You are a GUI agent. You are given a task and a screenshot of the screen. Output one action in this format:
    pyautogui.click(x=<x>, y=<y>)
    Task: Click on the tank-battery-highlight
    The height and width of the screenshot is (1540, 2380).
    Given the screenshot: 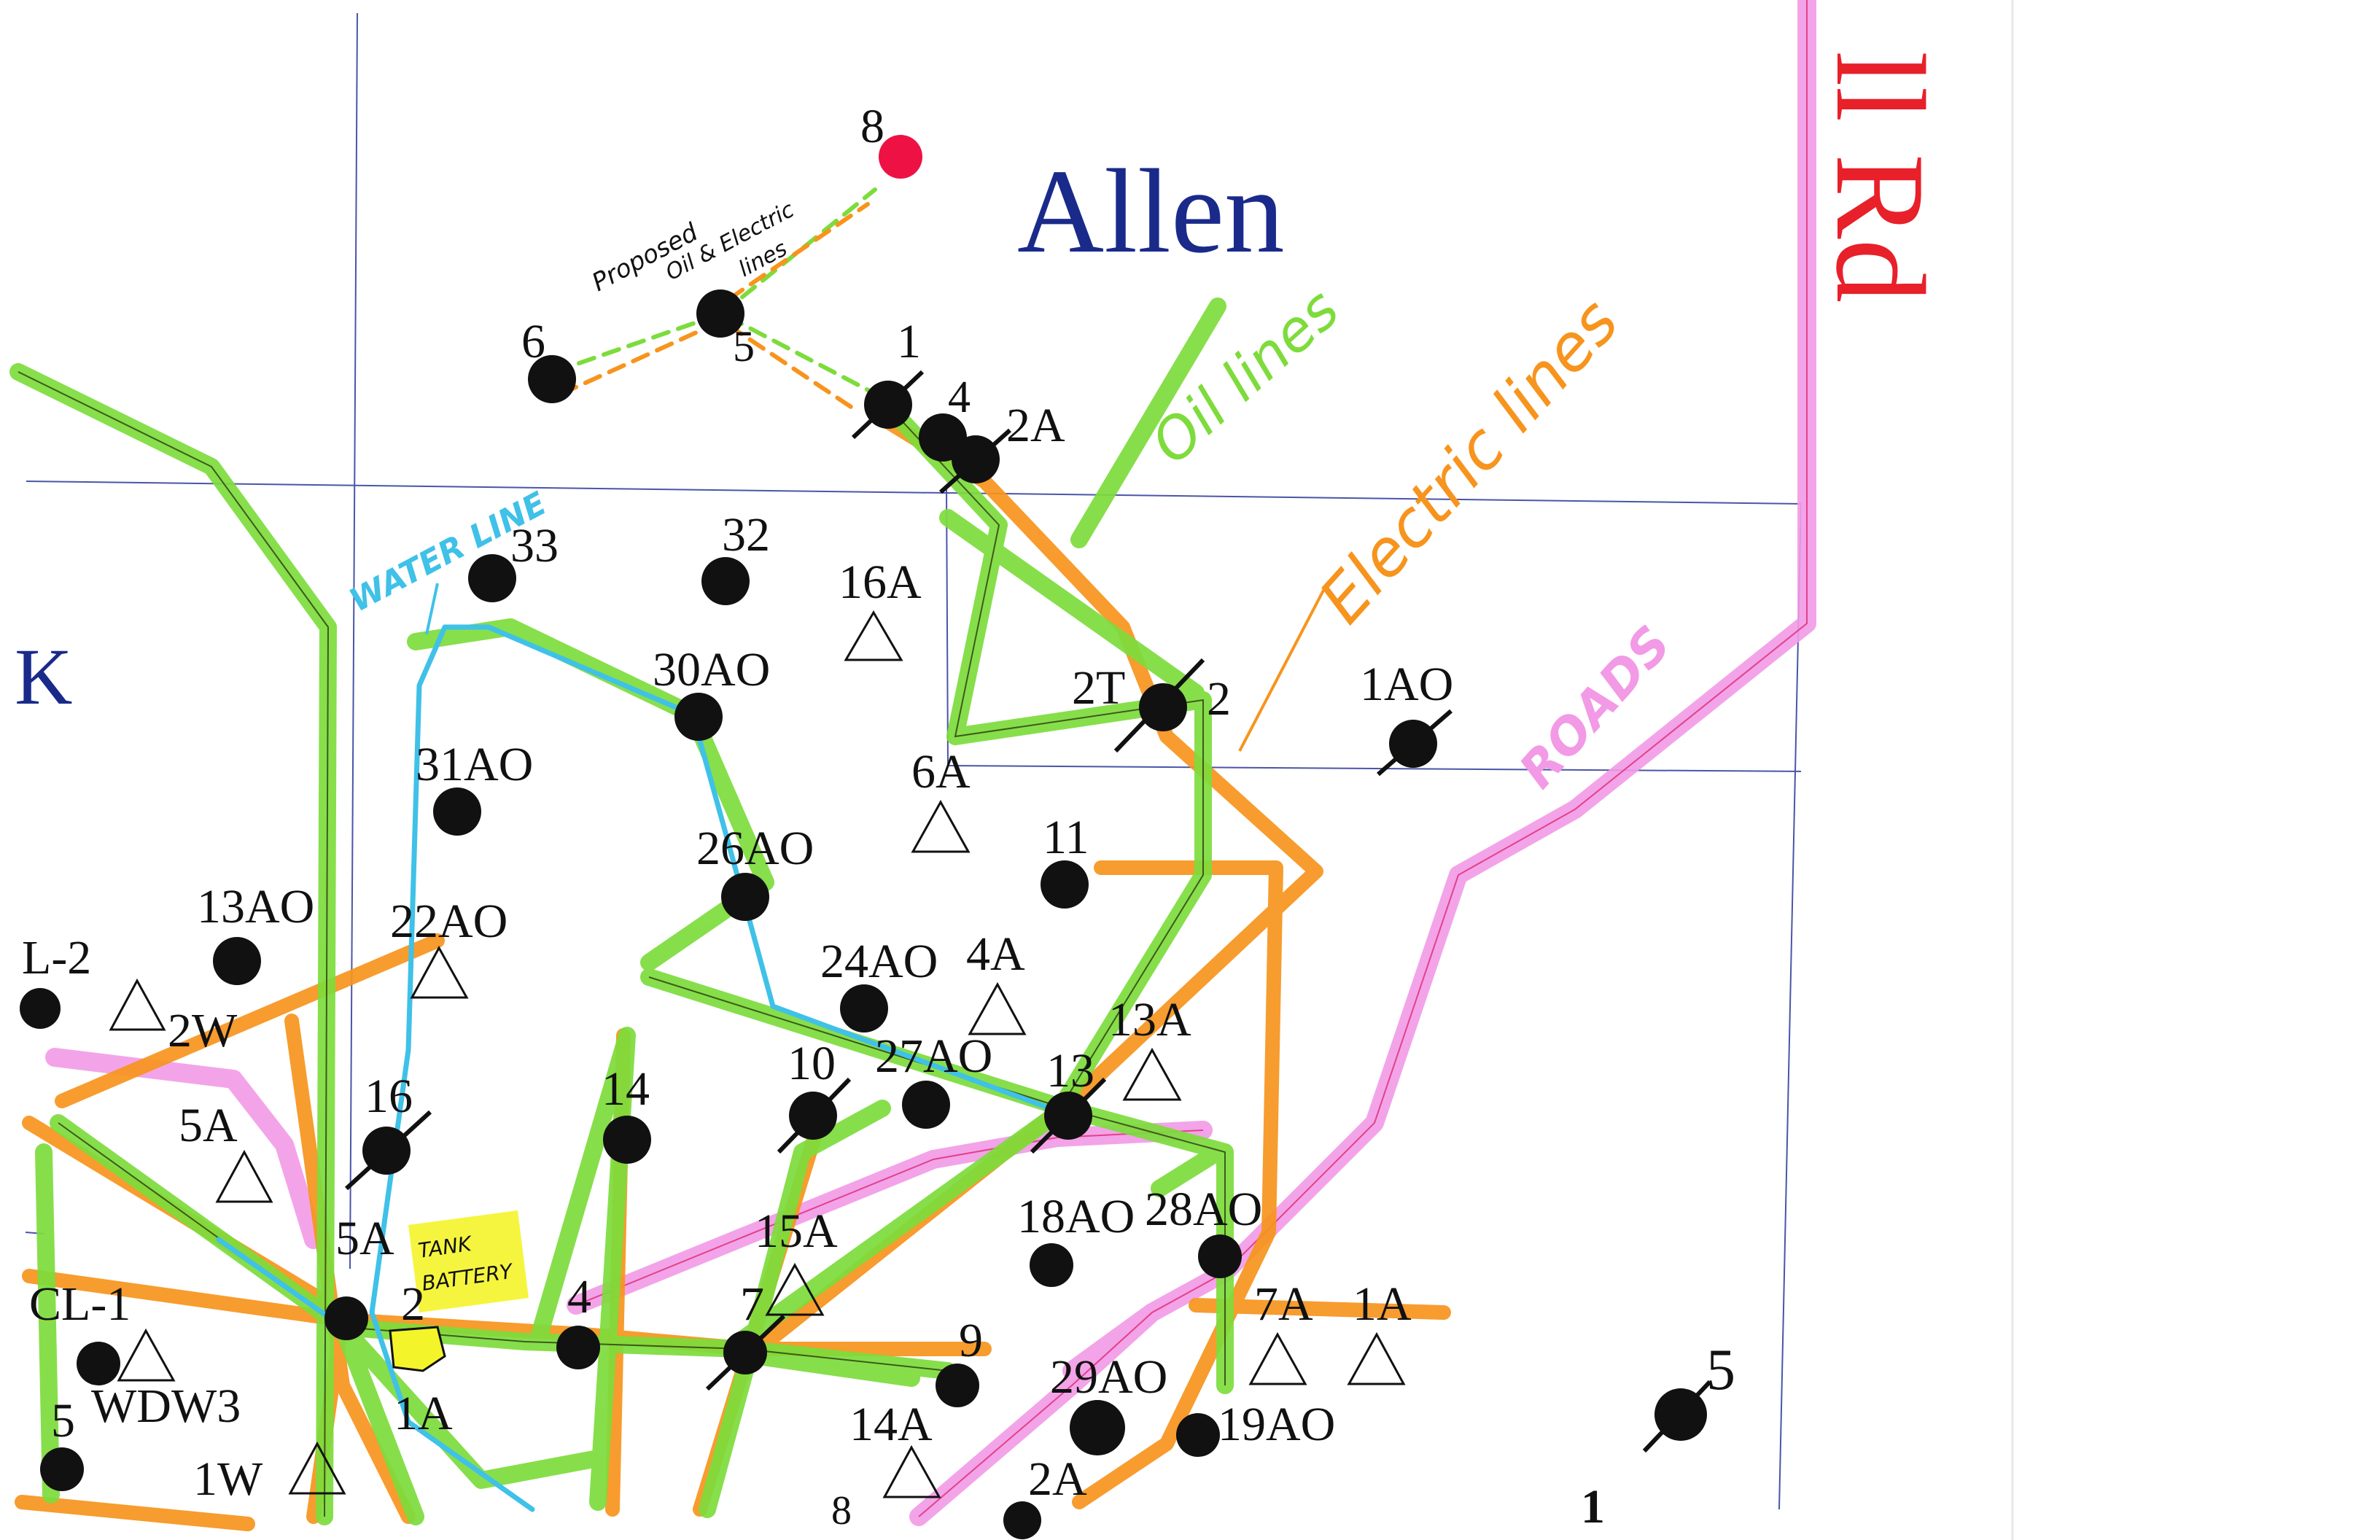 What is the action you would take?
    pyautogui.click(x=468, y=1261)
    